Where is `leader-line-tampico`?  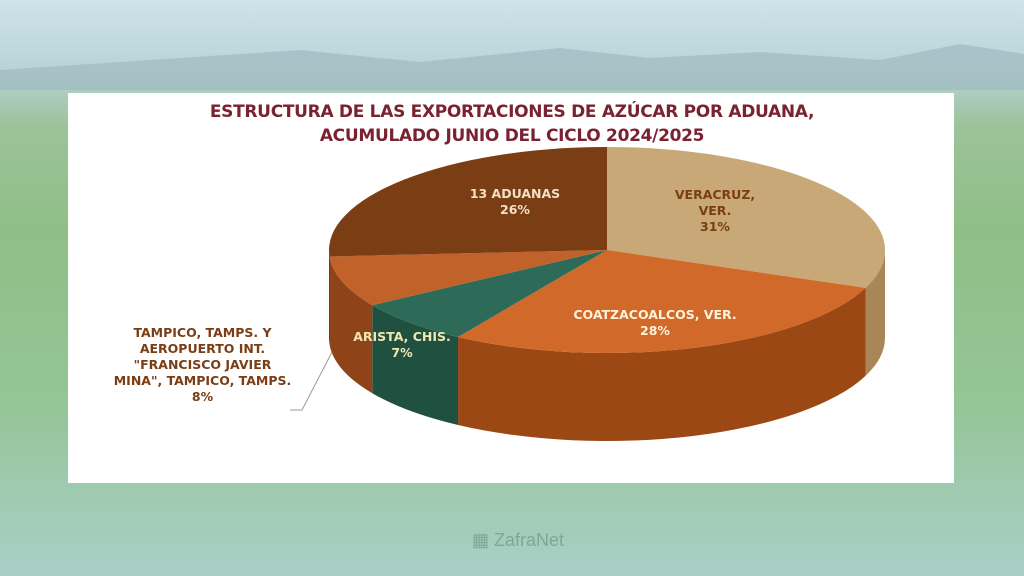
leader-line-tampico is located at coordinates (311, 381).